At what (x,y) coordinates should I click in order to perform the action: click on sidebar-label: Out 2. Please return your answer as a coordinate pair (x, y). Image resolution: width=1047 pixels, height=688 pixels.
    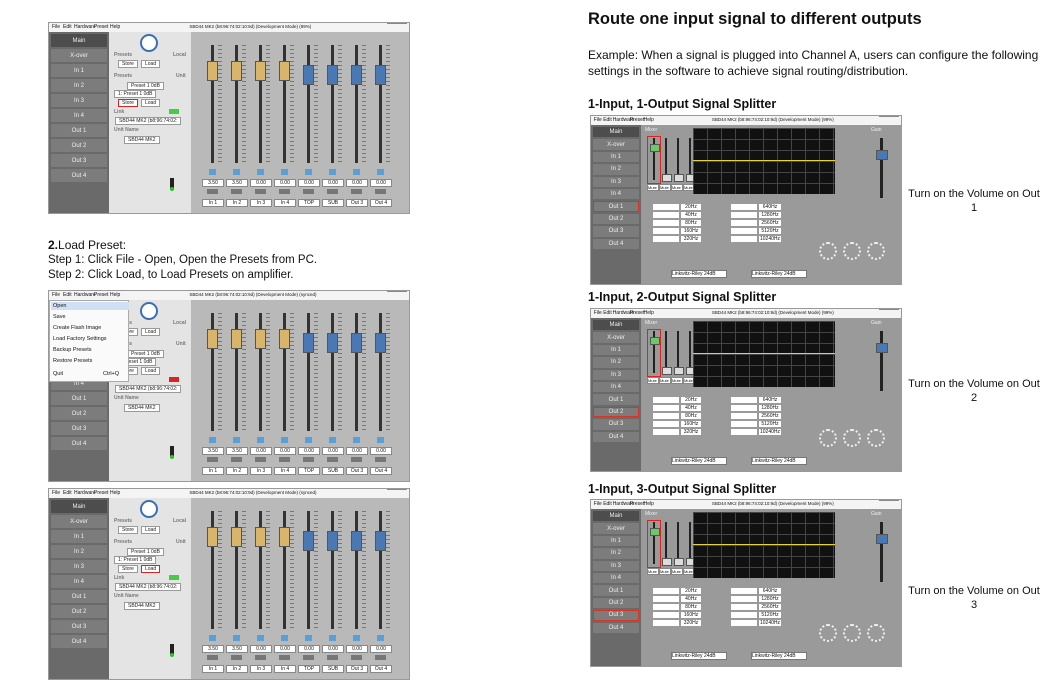
    Looking at the image, I should click on (616, 603).